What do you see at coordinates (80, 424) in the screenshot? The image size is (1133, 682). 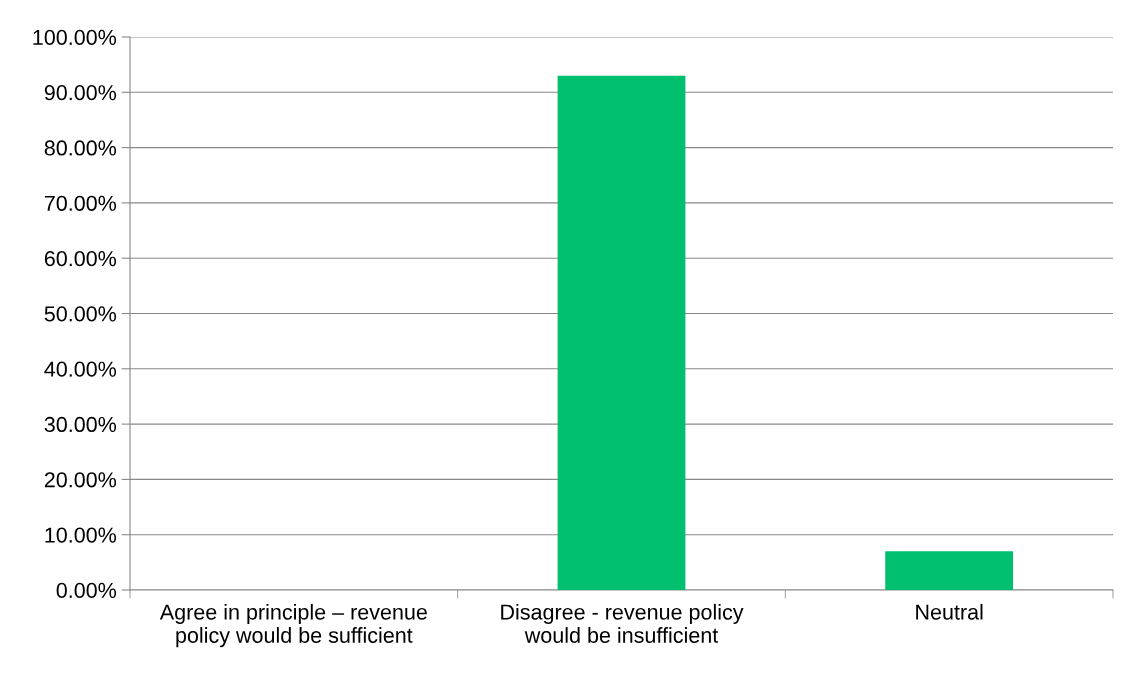 I see `y-tick-label: 30.00%` at bounding box center [80, 424].